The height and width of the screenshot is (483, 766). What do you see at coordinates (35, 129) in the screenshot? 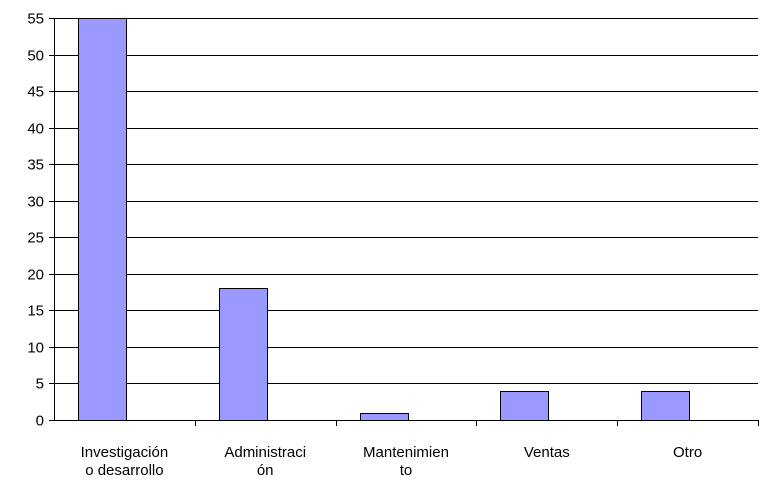
I see `y-tick-label: 40` at bounding box center [35, 129].